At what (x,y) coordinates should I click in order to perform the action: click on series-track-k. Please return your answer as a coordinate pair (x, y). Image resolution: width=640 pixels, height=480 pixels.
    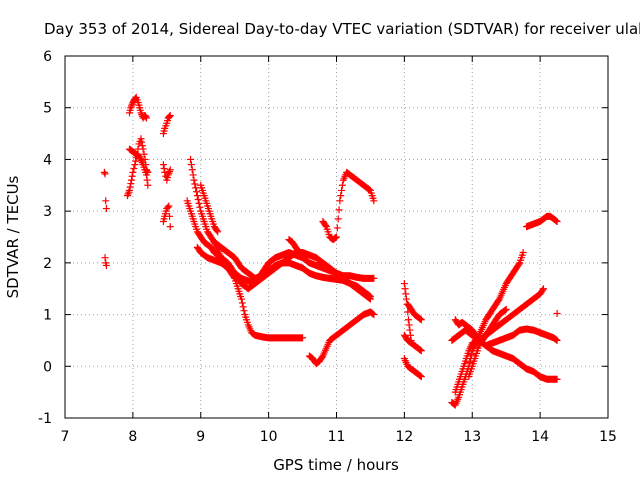
    Looking at the image, I should click on (209, 208).